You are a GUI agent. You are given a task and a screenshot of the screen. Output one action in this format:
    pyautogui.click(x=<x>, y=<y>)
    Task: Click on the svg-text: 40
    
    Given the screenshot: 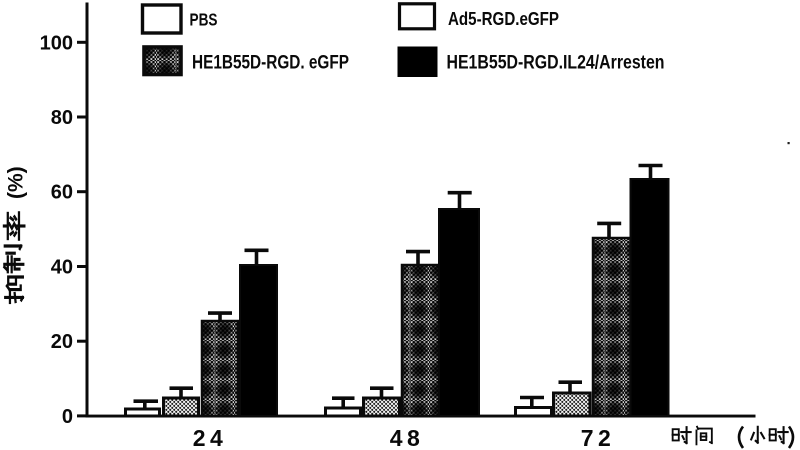 What is the action you would take?
    pyautogui.click(x=62, y=267)
    